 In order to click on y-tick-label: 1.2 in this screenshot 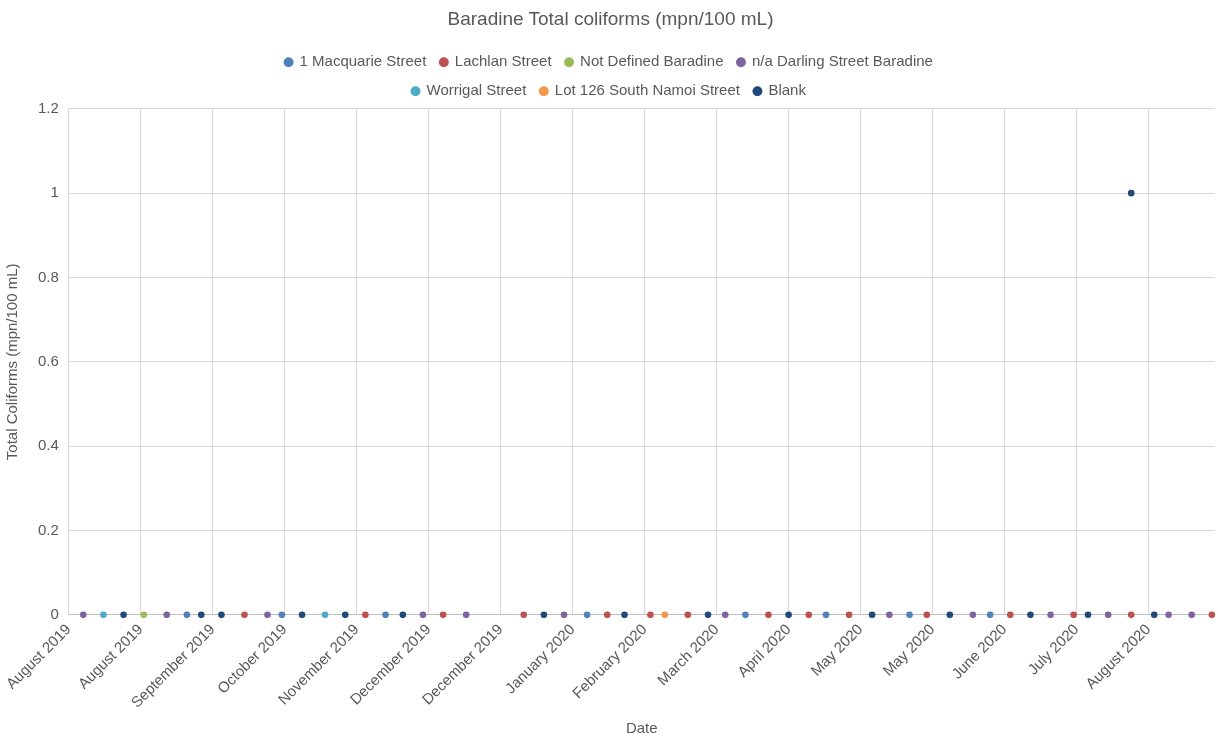, I will do `click(48, 107)`.